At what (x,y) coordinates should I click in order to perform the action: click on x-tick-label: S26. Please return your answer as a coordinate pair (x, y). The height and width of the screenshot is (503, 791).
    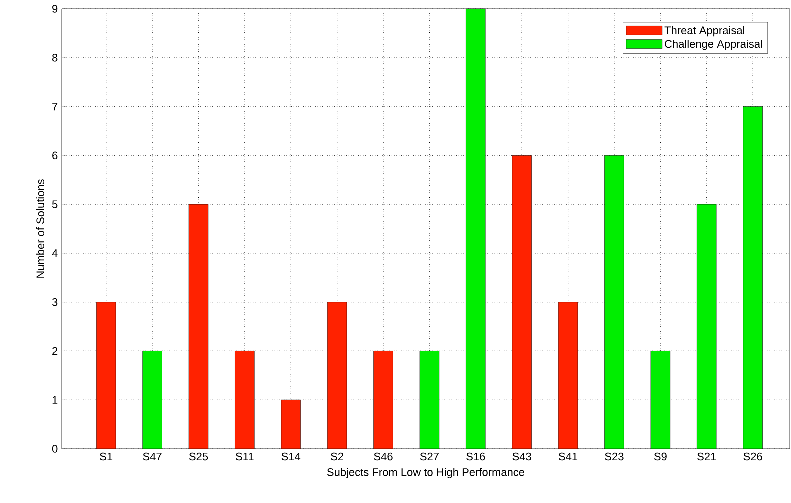
    Looking at the image, I should click on (753, 456).